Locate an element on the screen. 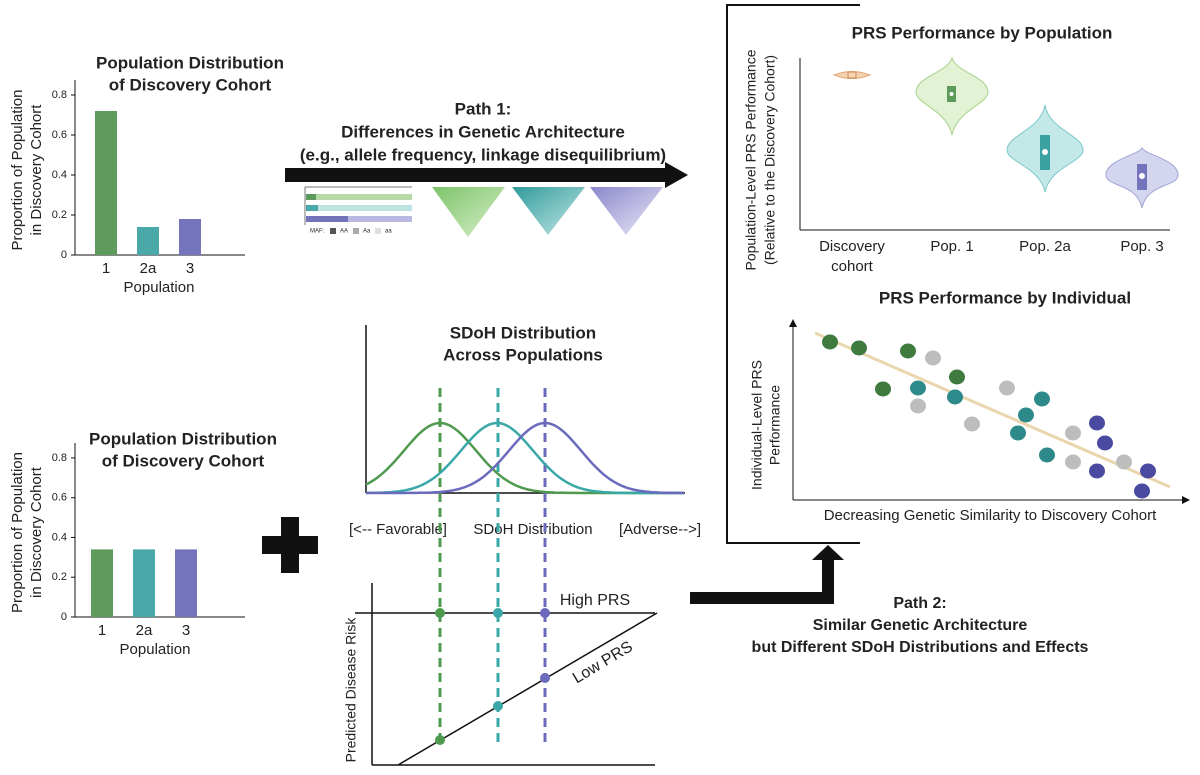  violin-box is located at coordinates (852, 75).